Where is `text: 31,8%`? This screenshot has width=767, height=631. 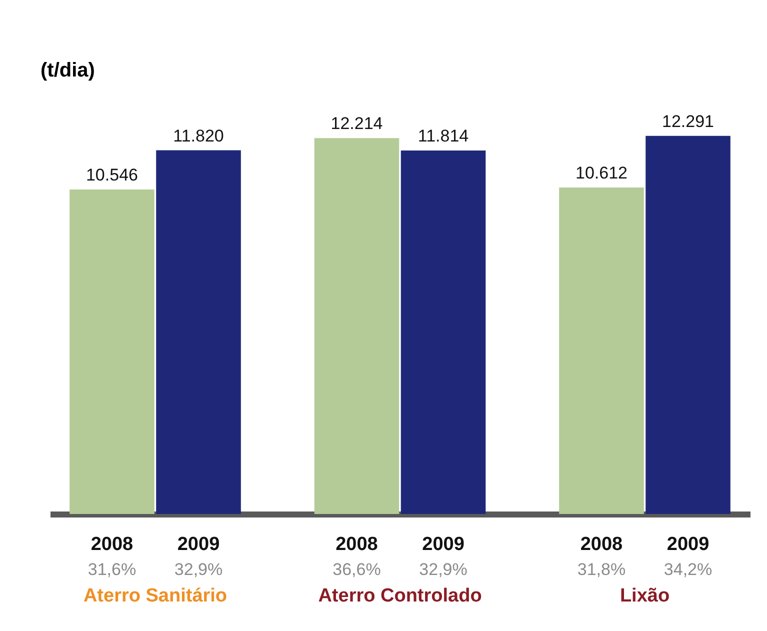 text: 31,8% is located at coordinates (601, 569).